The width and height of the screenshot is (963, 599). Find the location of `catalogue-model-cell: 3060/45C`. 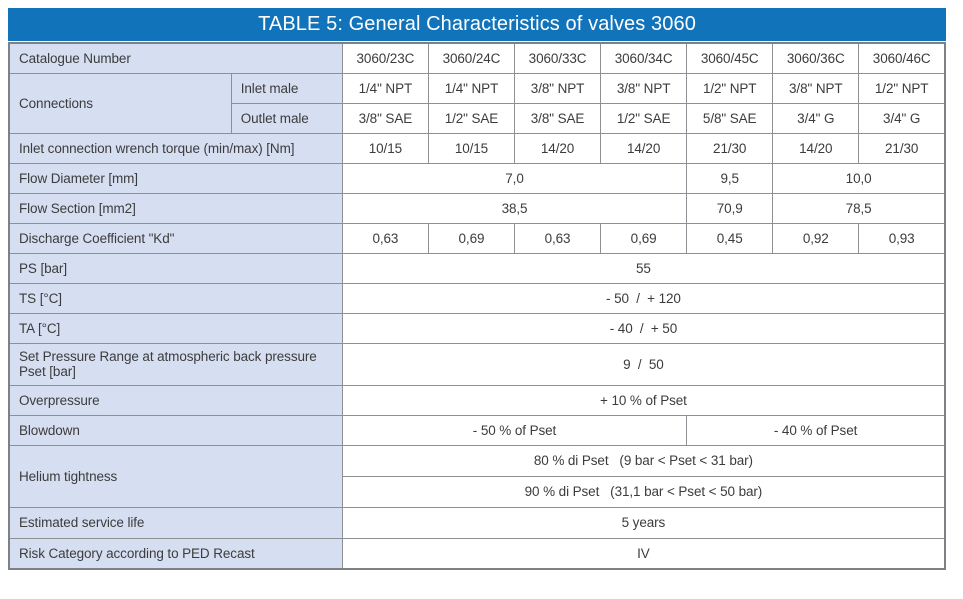

catalogue-model-cell: 3060/45C is located at coordinates (730, 58).